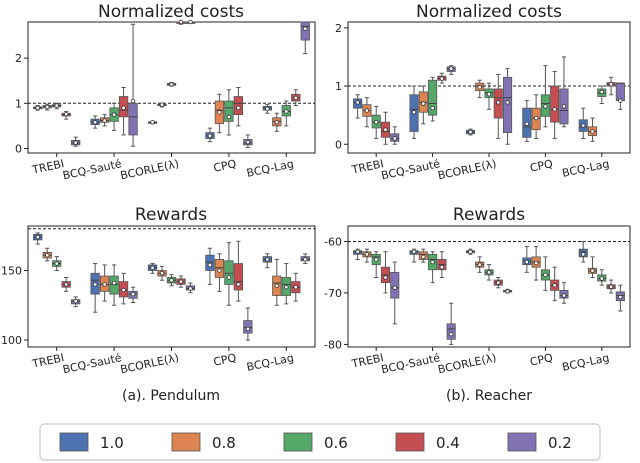 The height and width of the screenshot is (463, 640). Describe the element at coordinates (560, 443) in the screenshot. I see `legend-label: 0.2` at that location.